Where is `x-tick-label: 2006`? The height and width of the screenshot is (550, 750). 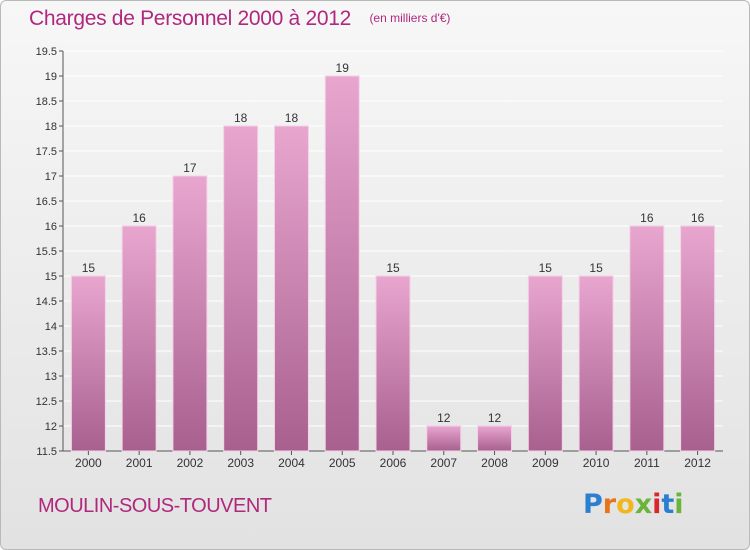 x-tick-label: 2006 is located at coordinates (393, 463).